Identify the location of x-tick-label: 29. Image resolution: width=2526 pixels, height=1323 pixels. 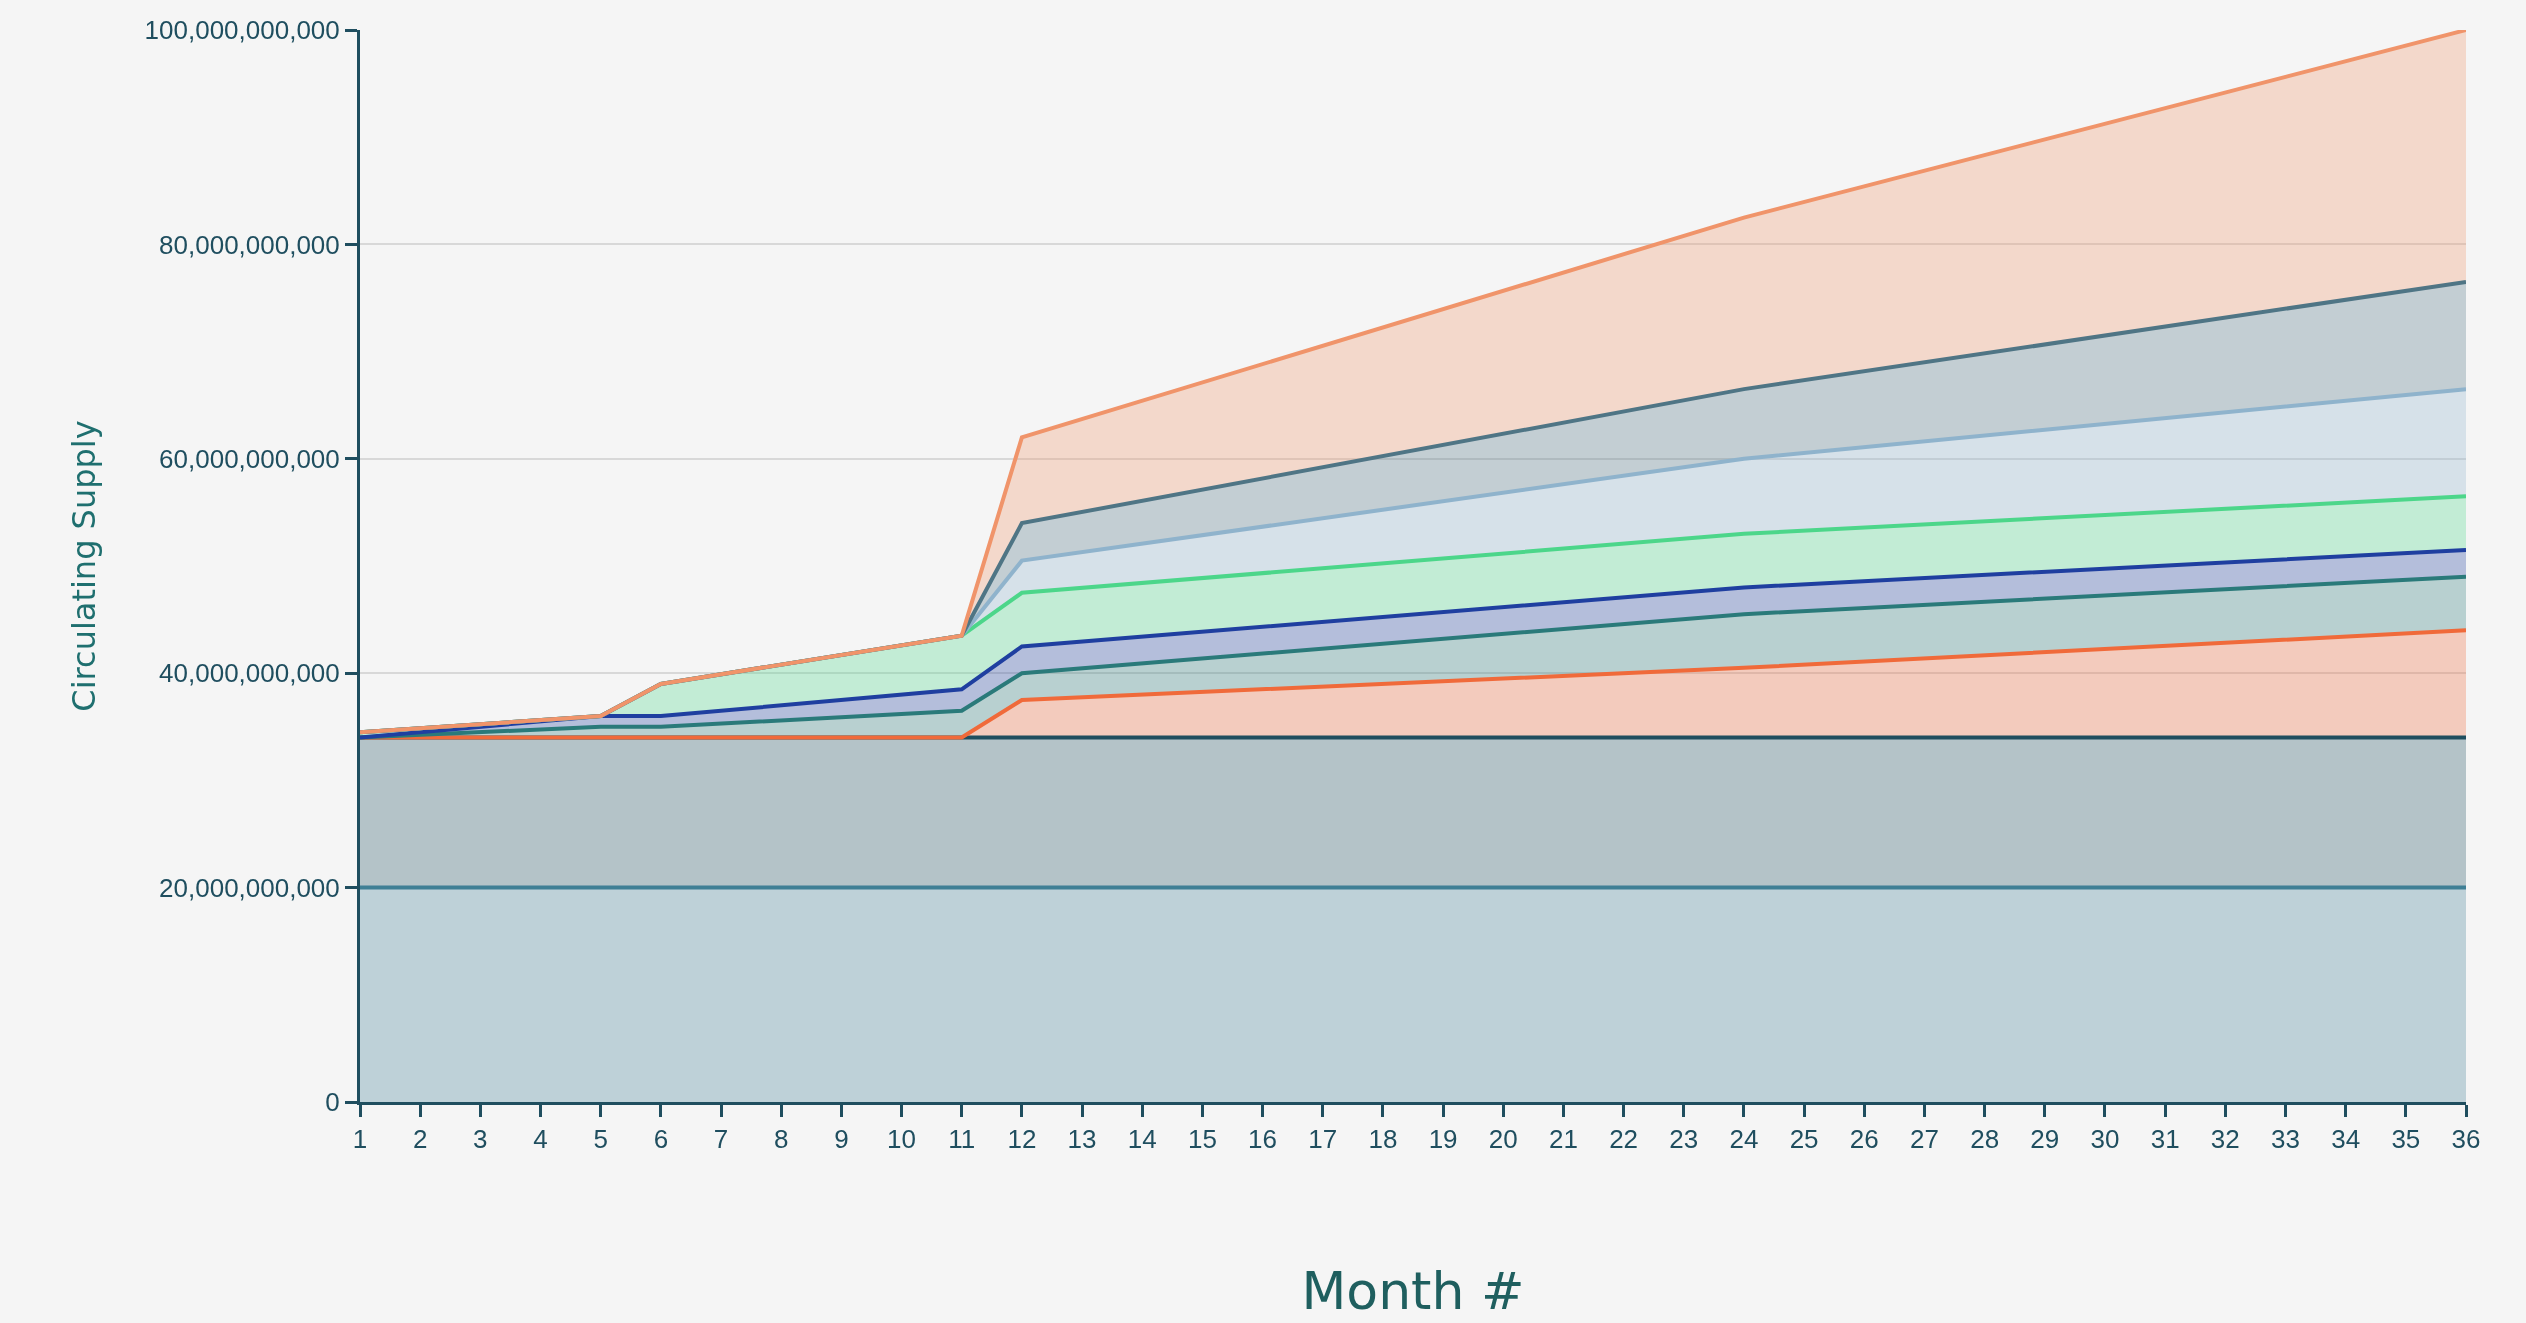
(2045, 1139).